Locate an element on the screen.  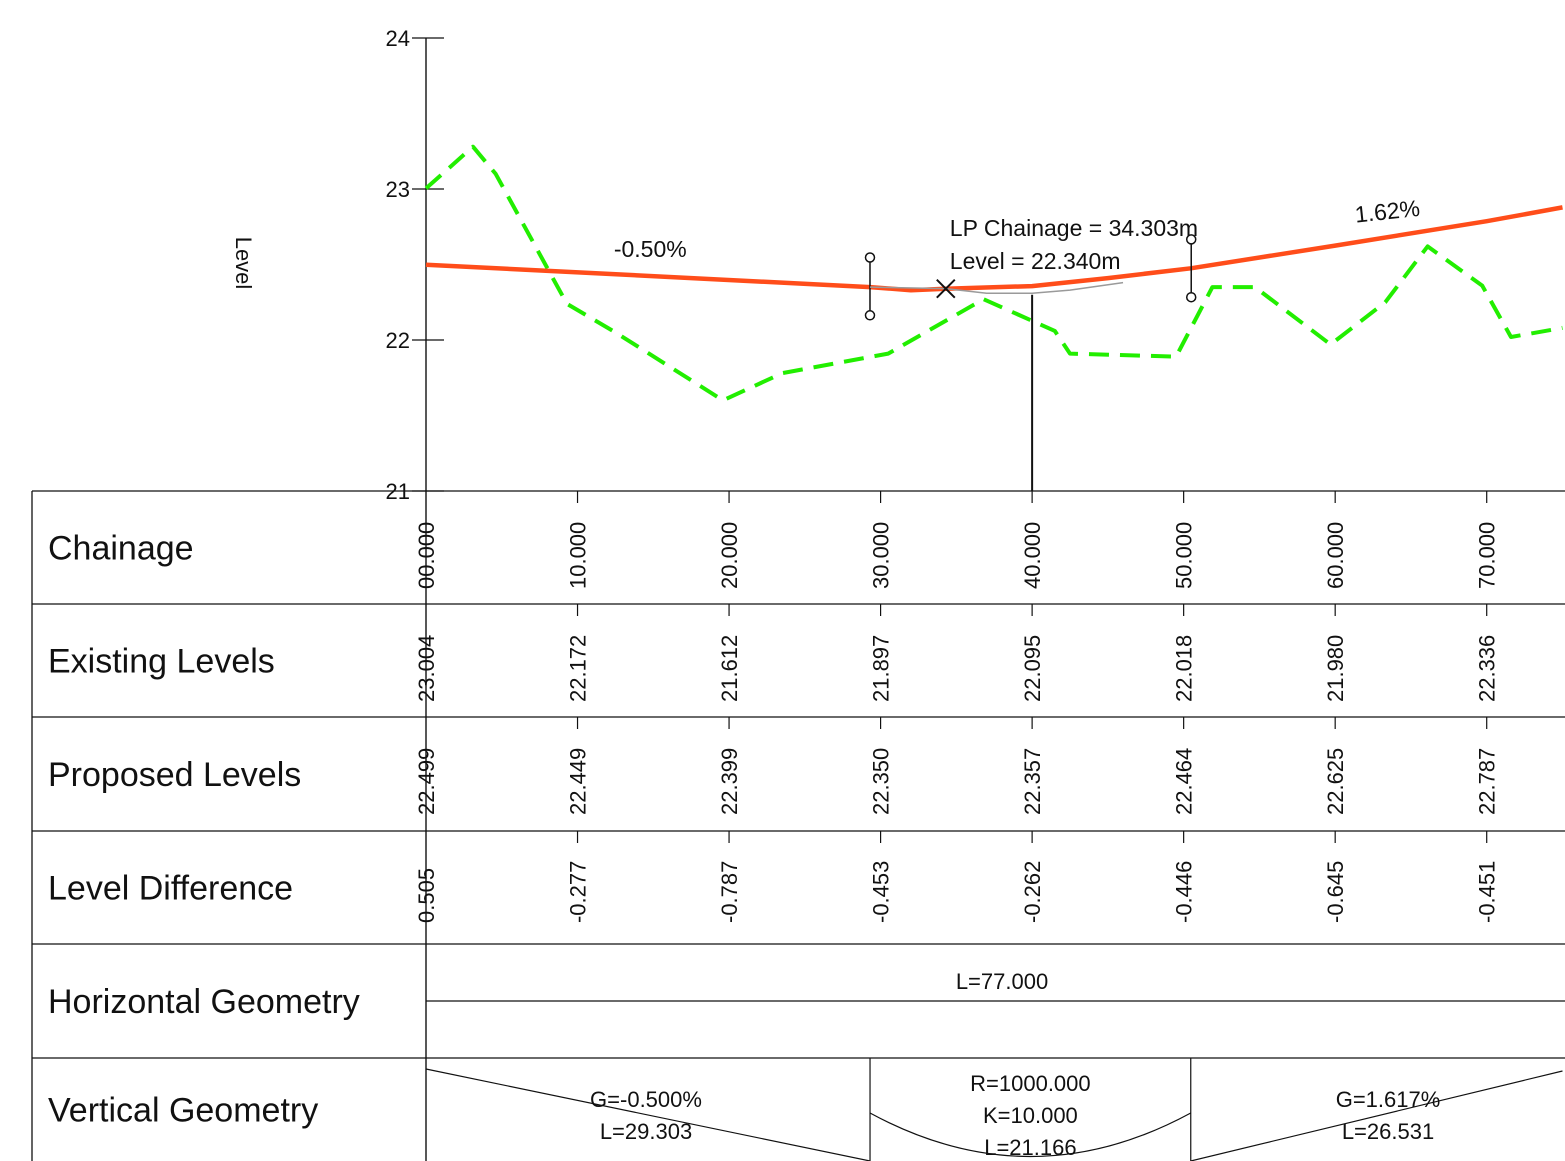
existing-level-cell: 21.897 is located at coordinates (881, 668).